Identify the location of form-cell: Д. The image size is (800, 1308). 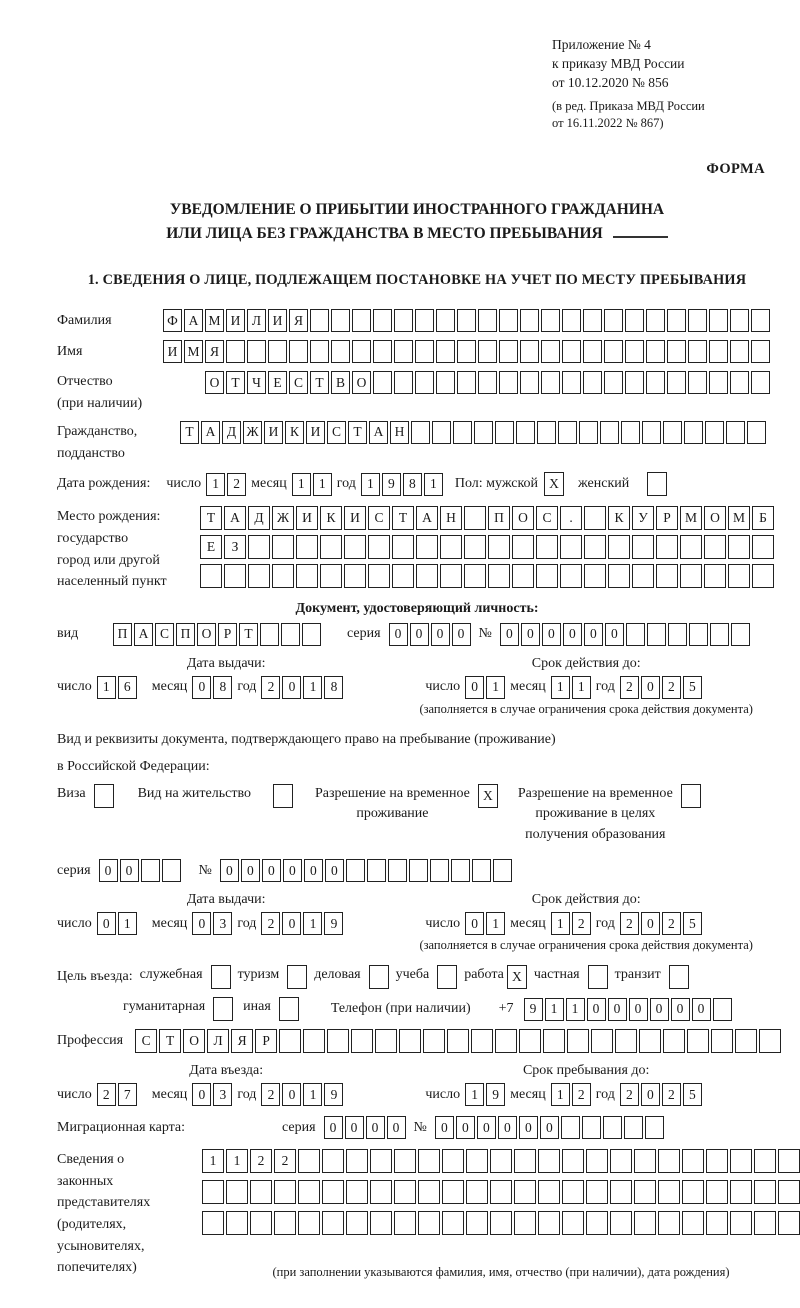
(231, 432).